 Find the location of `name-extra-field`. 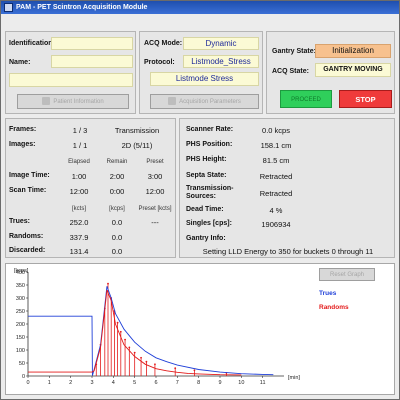

name-extra-field is located at coordinates (71, 80).